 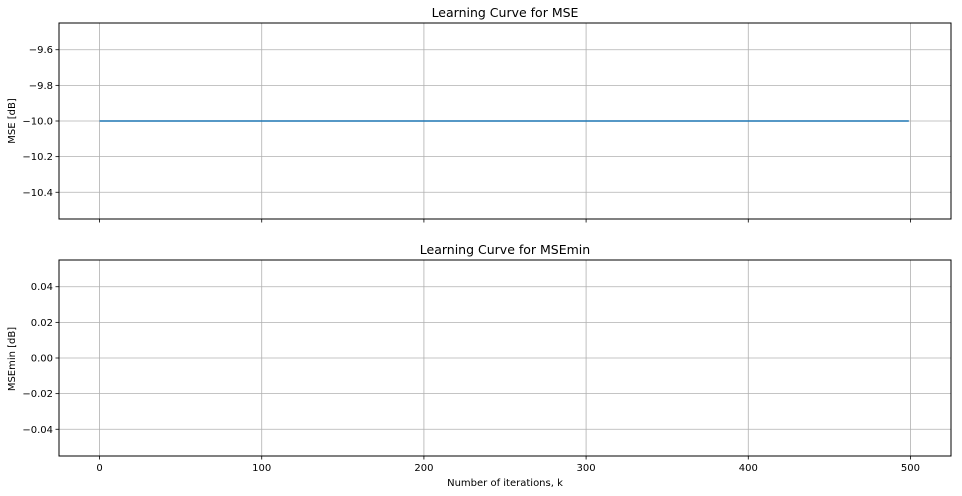 I want to click on mse-chart-title: Learning Curve for MSE, so click(x=505, y=12).